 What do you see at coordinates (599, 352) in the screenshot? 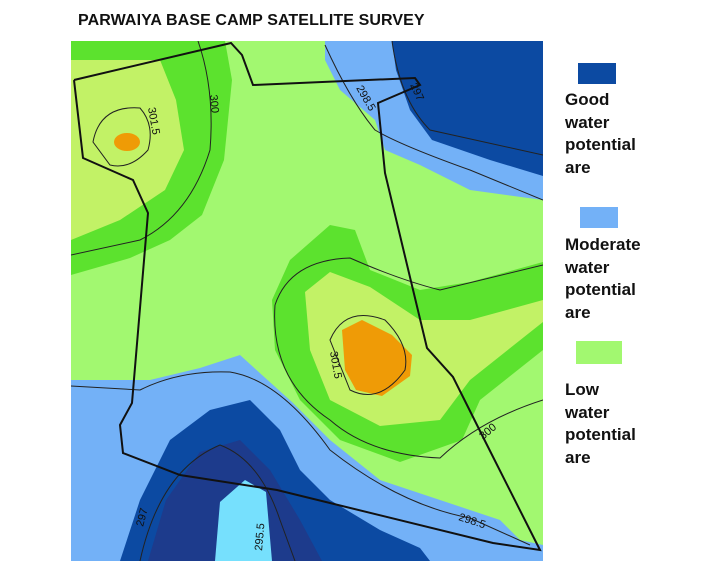
I see `legend-swatch-low` at bounding box center [599, 352].